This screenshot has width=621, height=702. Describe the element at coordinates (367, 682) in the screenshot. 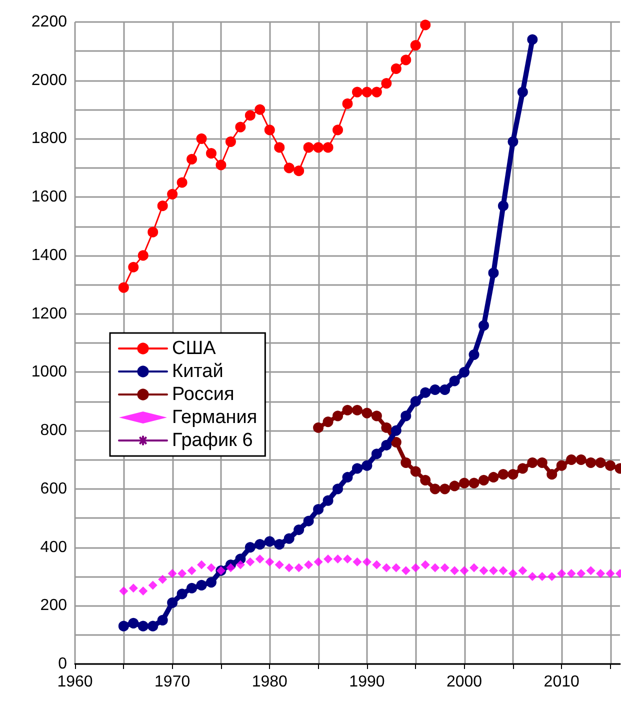

I see `x-tick-label: 1990` at that location.